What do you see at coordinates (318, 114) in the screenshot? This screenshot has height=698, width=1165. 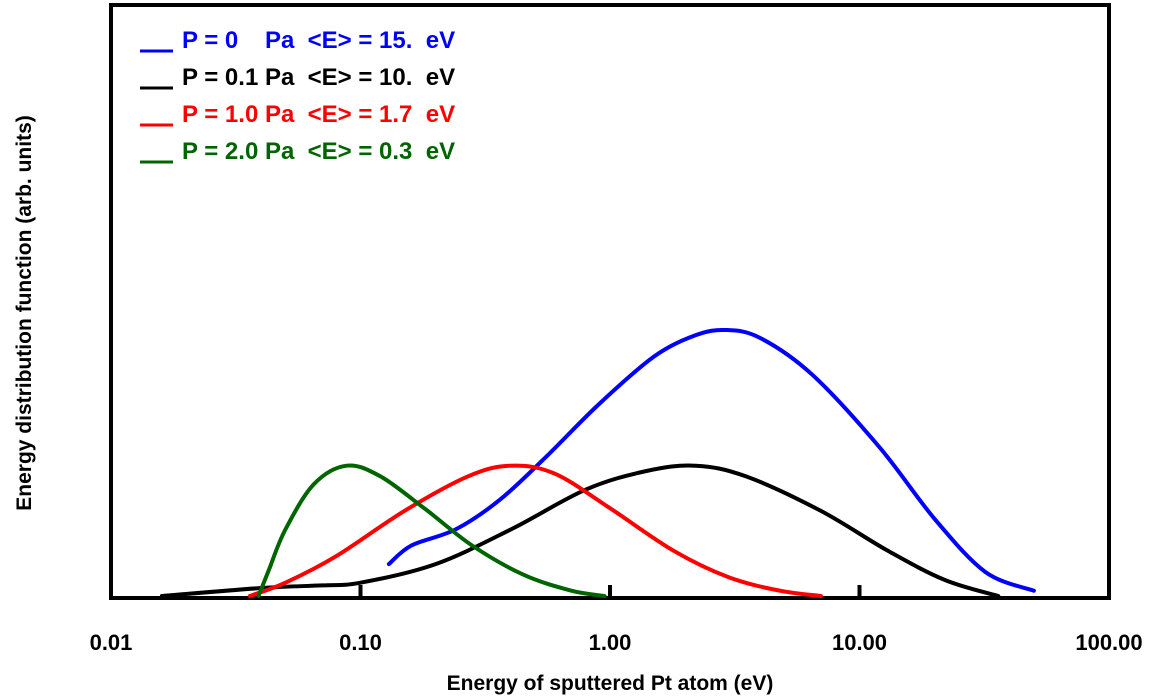 I see `legend-label: P = 1.0 Pa <E> = 1.7 eV` at bounding box center [318, 114].